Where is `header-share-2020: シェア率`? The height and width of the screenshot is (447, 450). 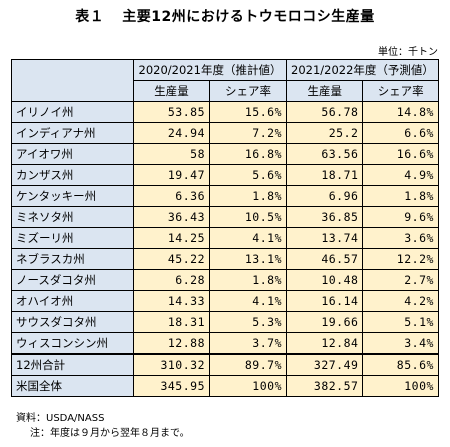 header-share-2020: シェア率 is located at coordinates (248, 91).